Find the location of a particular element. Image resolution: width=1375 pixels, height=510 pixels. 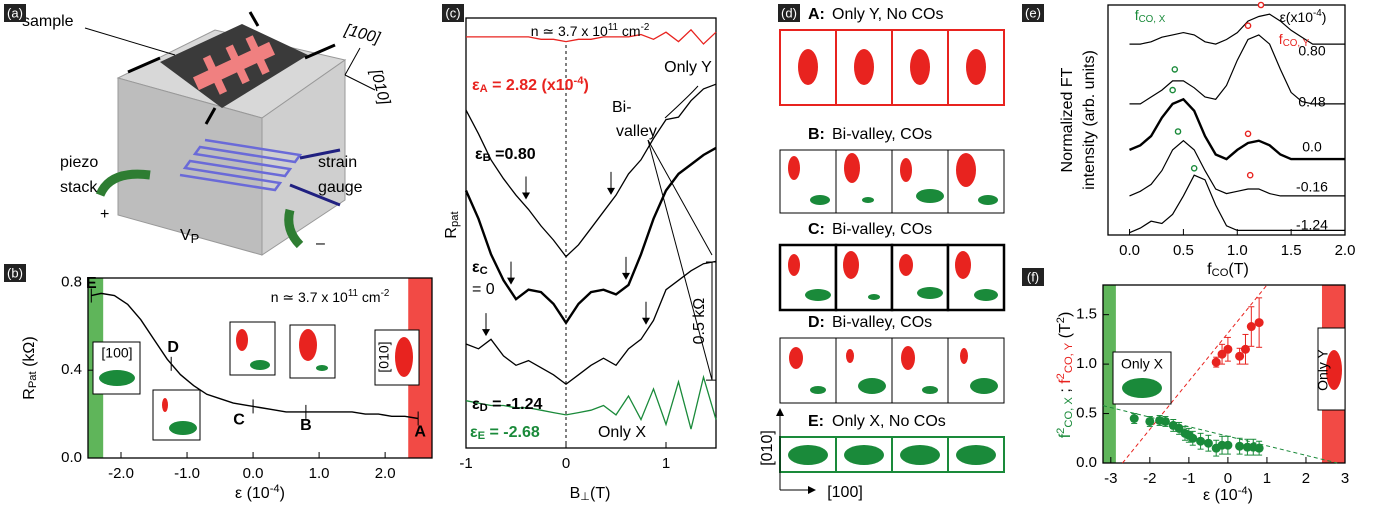

text-part: (kΩ) is located at coordinates (29, 353).